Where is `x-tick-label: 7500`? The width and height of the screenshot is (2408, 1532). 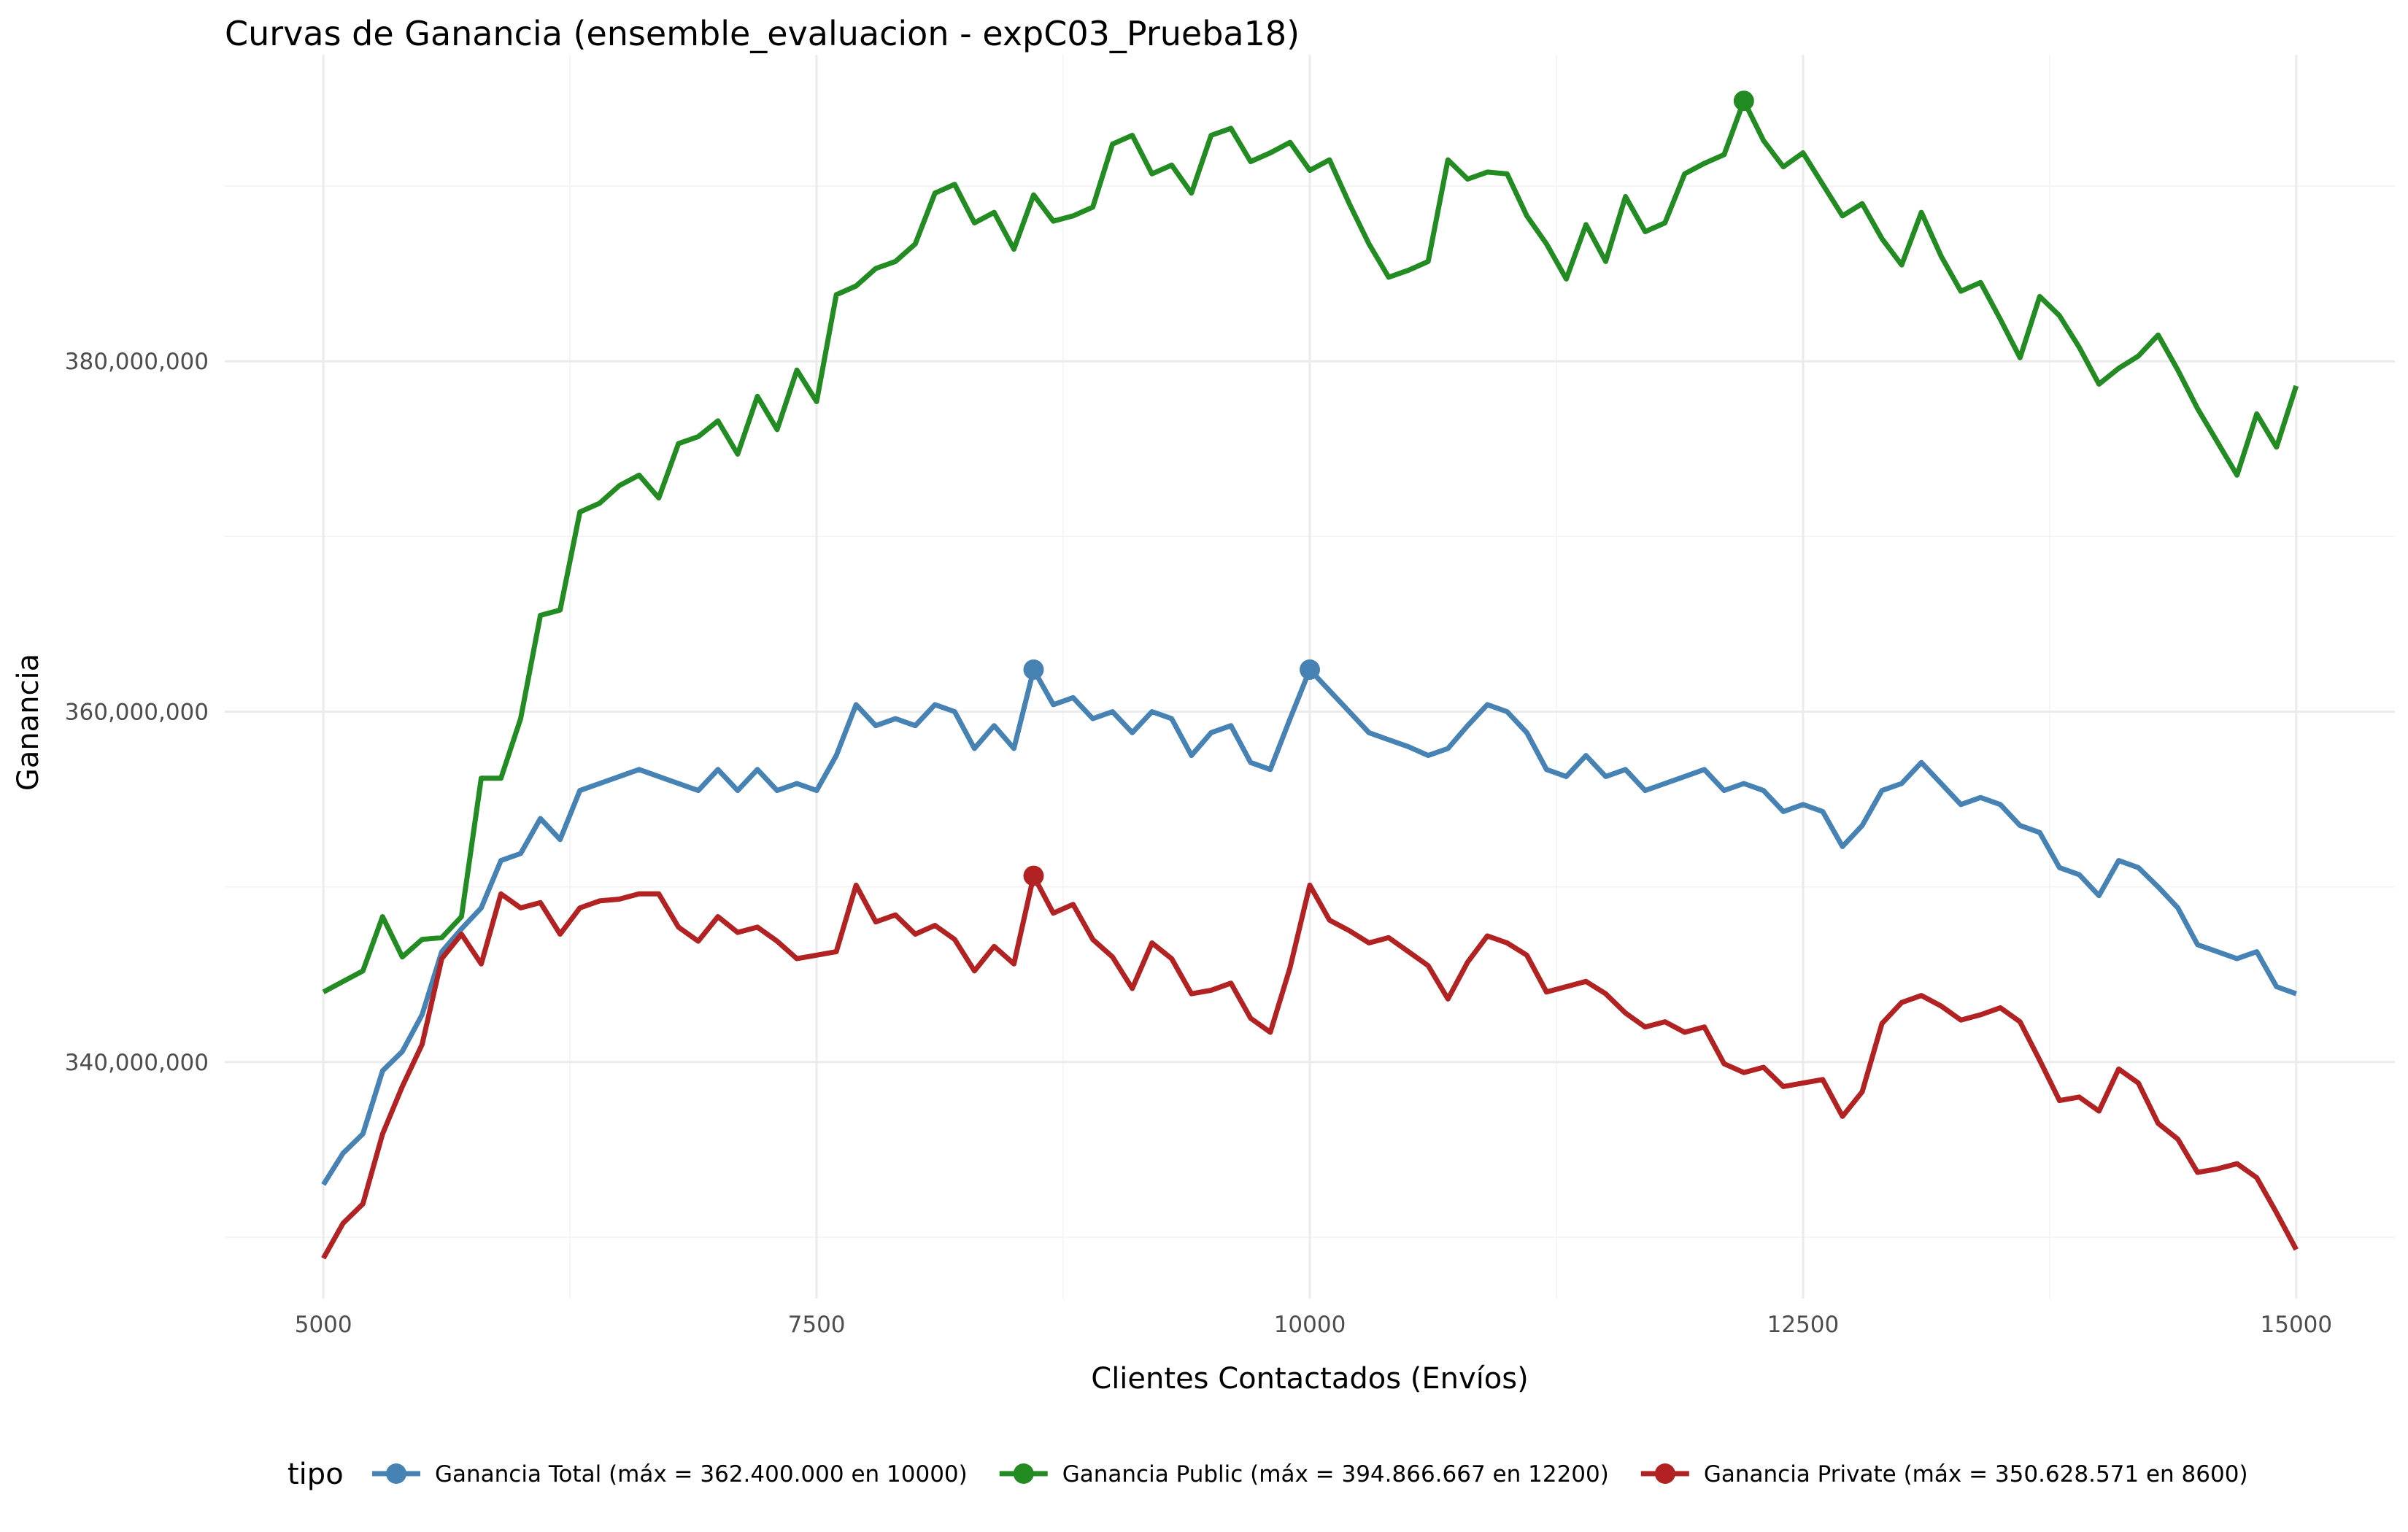
x-tick-label: 7500 is located at coordinates (817, 1325).